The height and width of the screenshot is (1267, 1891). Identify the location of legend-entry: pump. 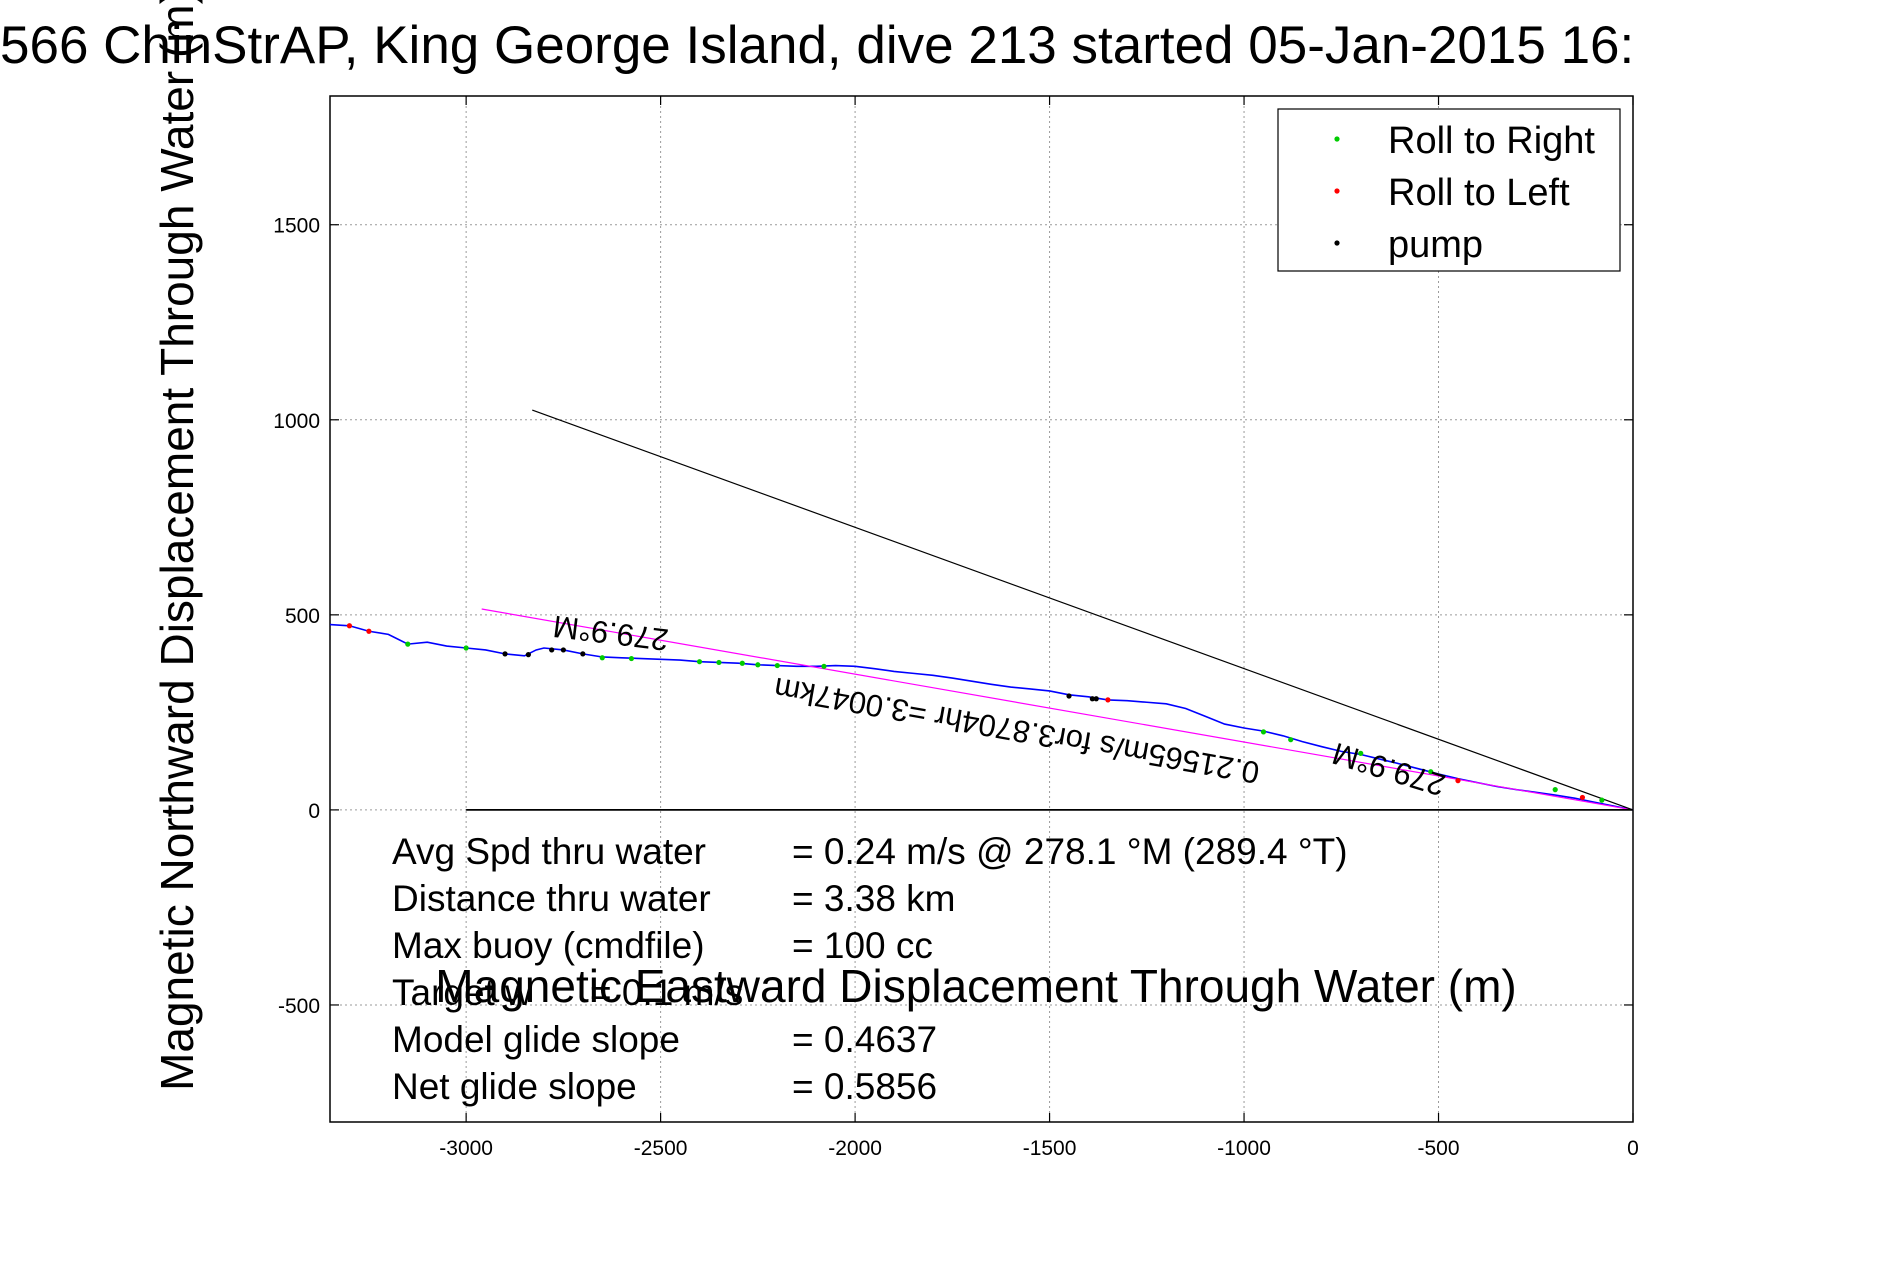
(1435, 245).